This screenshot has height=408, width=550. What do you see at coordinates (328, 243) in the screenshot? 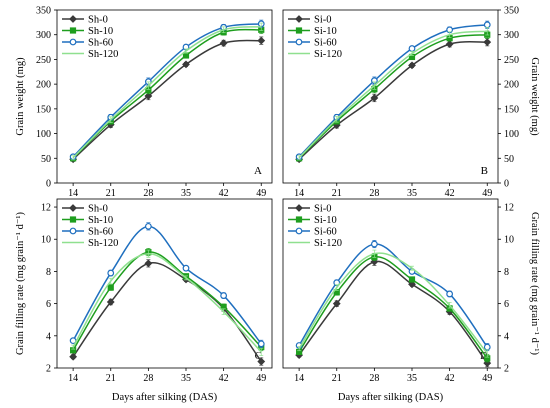
I see `legend-label: Si-120` at bounding box center [328, 243].